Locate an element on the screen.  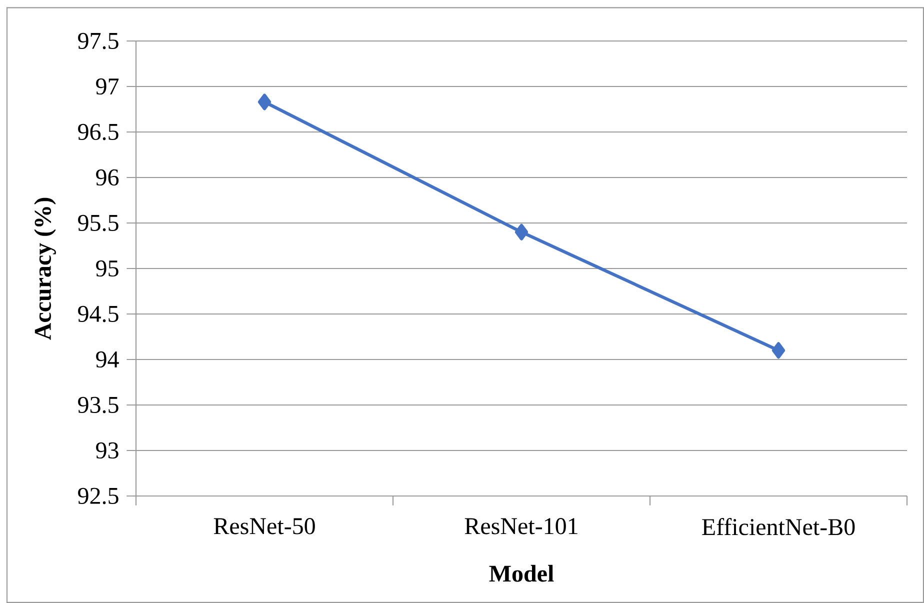
y-tick-label: 93.5 is located at coordinates (98, 405).